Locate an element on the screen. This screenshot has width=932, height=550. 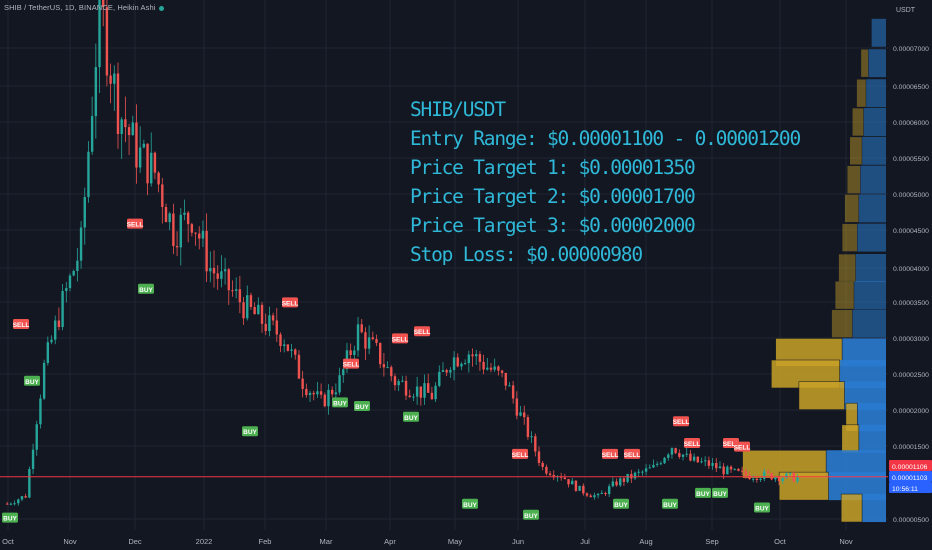
market-status-dot is located at coordinates (161, 8).